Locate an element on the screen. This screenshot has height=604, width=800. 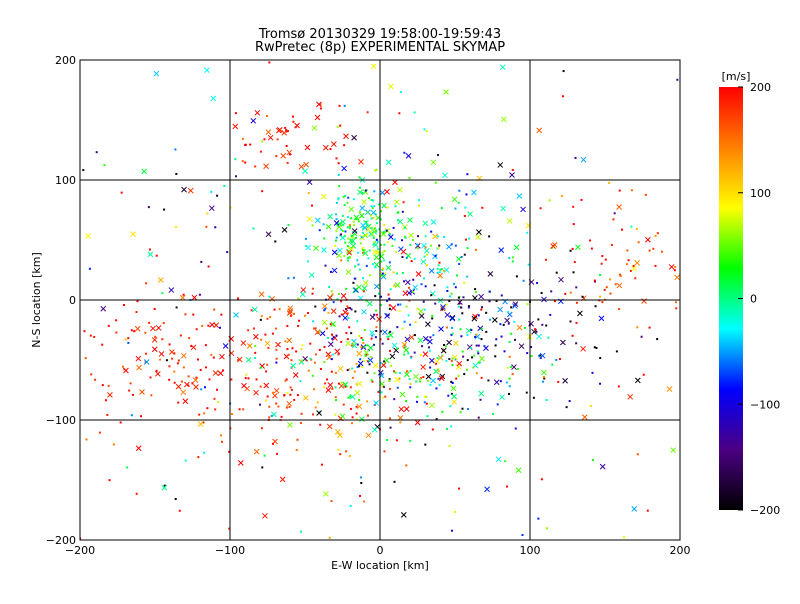
colorbar-tick-label: 0 is located at coordinates (753, 299).